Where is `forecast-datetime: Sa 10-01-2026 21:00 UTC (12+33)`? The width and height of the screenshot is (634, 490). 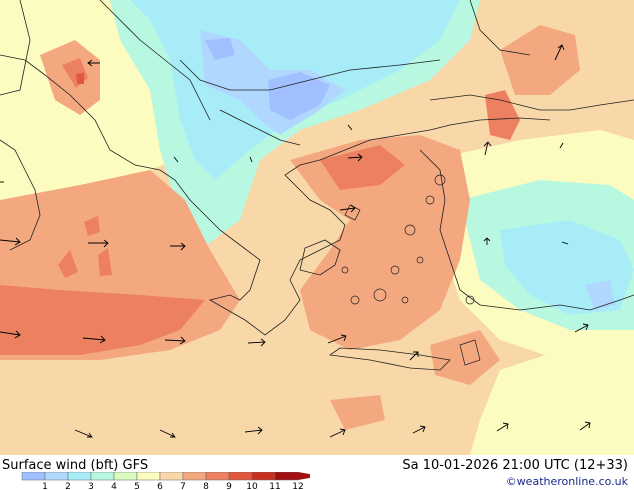
forecast-datetime: Sa 10-01-2026 21:00 UTC (12+33) is located at coordinates (515, 465).